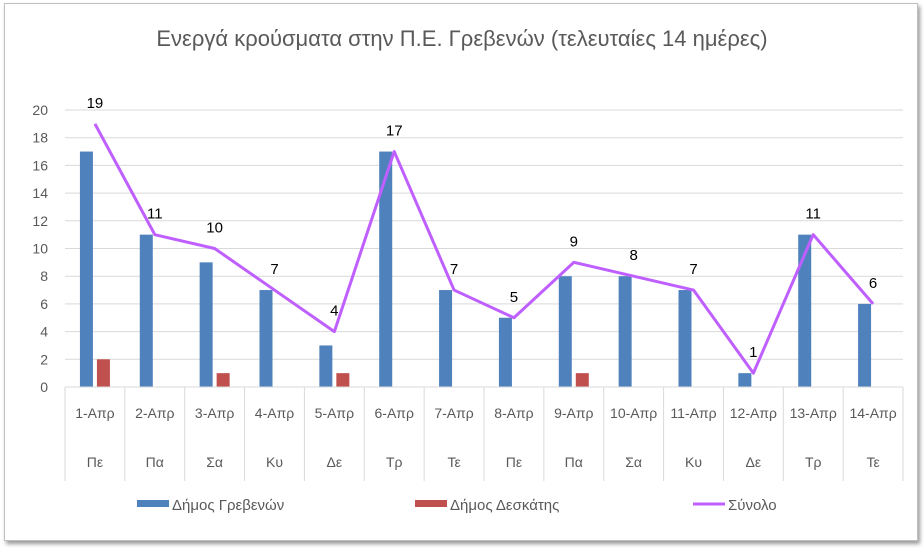  Describe the element at coordinates (95, 103) in the screenshot. I see `data-label: 19` at that location.